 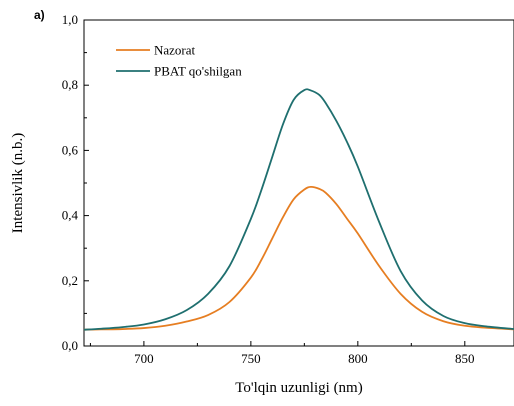 I want to click on panel-label: a), so click(x=39, y=15).